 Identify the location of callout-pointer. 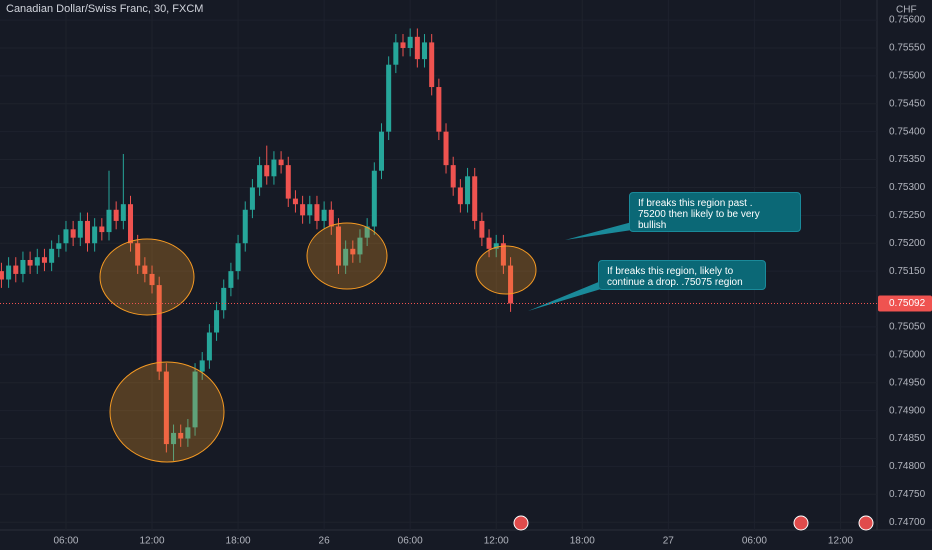
(598, 231).